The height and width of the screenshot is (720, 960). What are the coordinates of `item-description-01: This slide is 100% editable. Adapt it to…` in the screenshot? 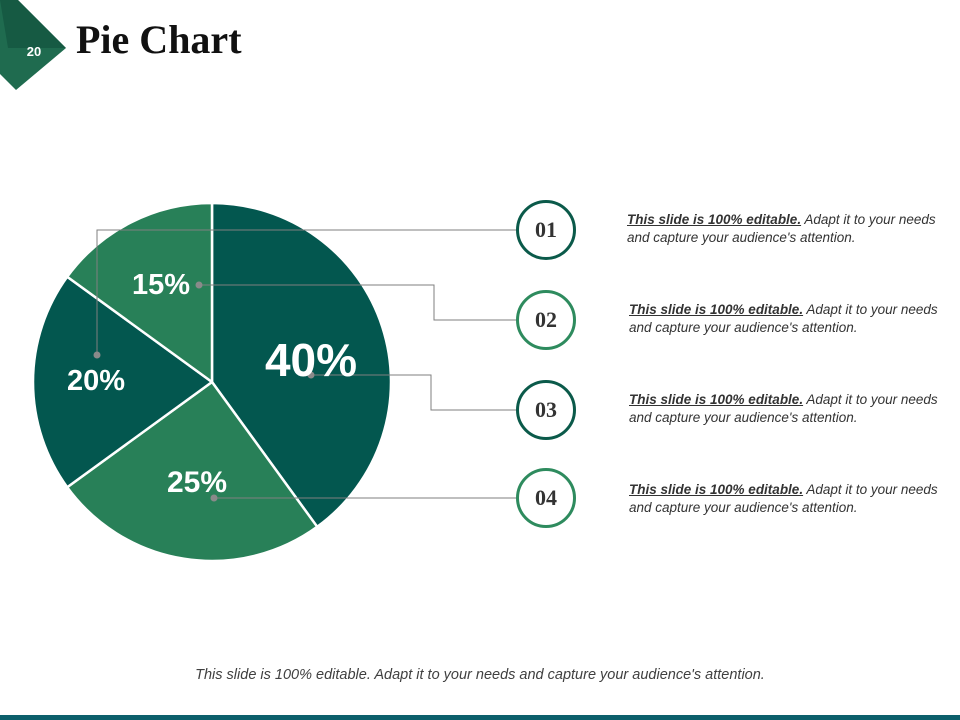 It's located at (782, 229).